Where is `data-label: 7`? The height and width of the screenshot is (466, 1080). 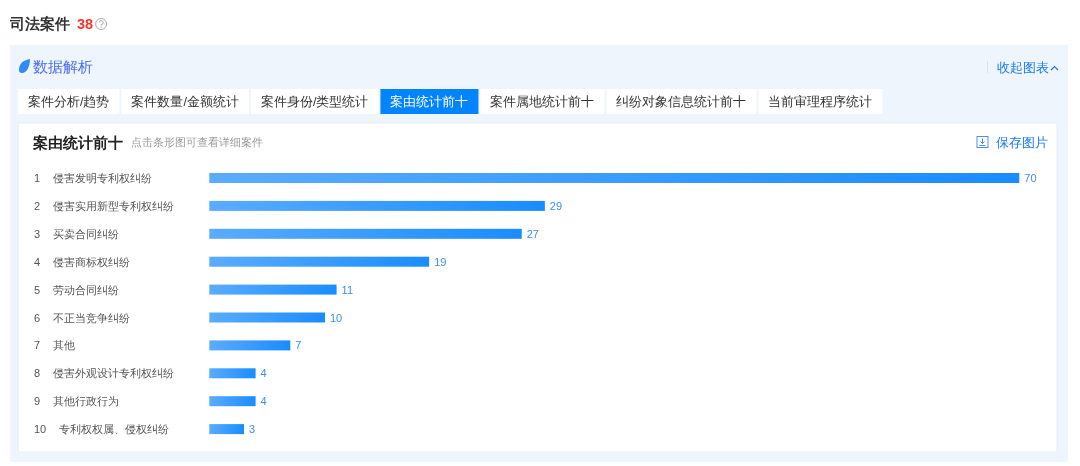
data-label: 7 is located at coordinates (298, 345).